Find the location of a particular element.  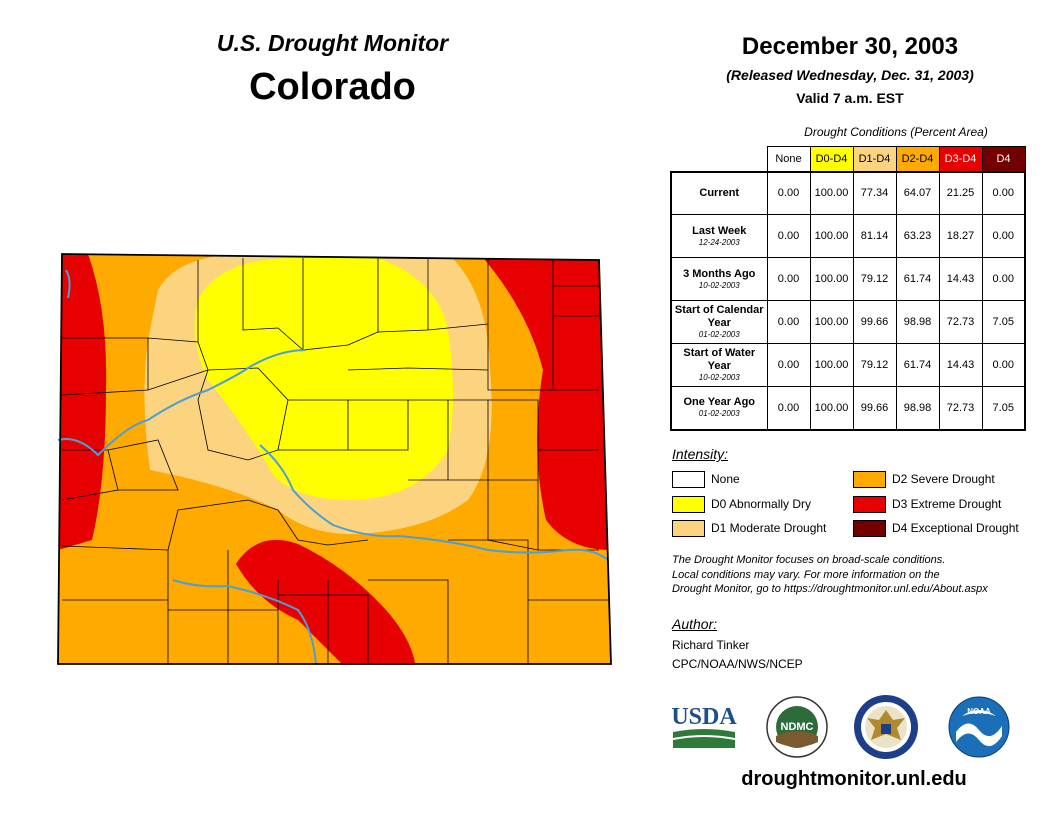

map-date: December 30, 2003 is located at coordinates (850, 46).